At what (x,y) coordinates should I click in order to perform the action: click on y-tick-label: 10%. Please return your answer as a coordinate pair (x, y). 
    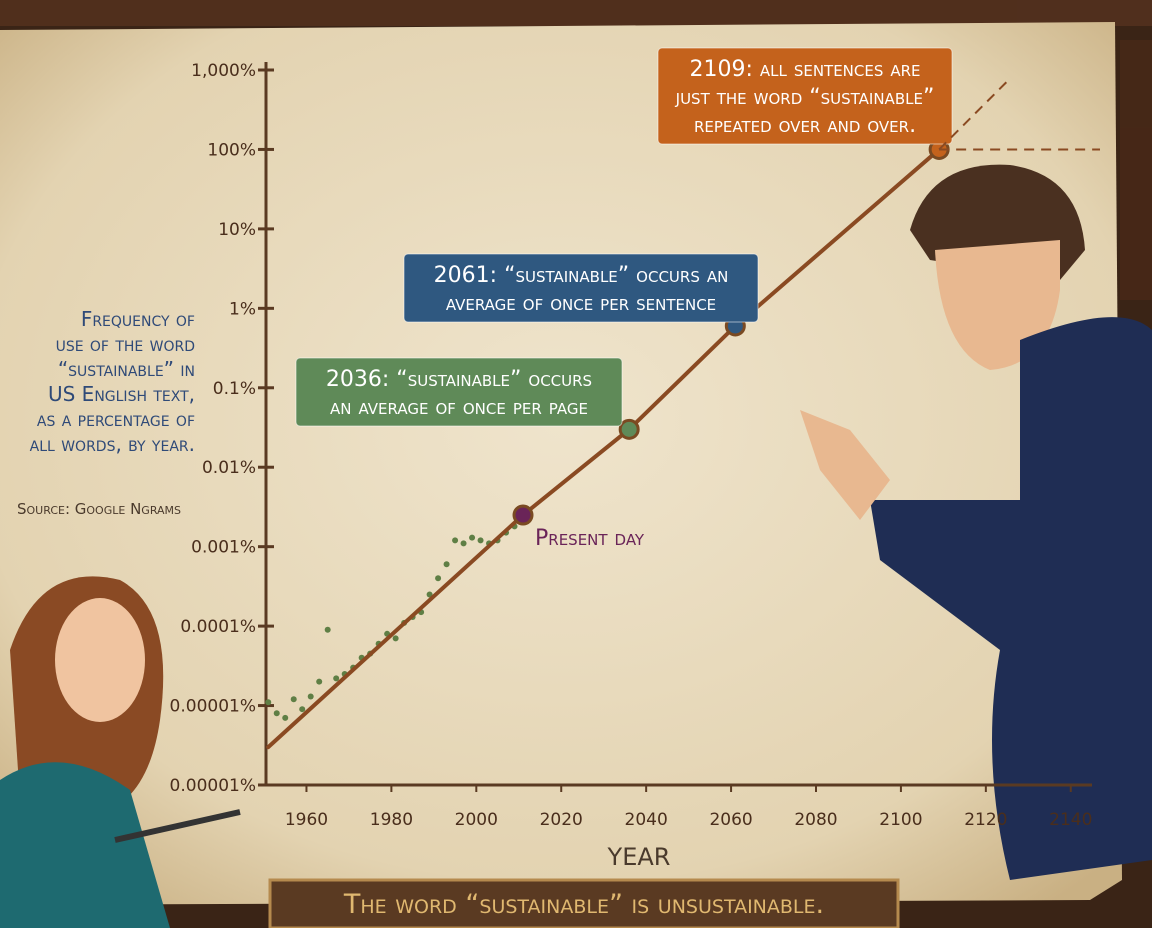
    Looking at the image, I should click on (237, 230).